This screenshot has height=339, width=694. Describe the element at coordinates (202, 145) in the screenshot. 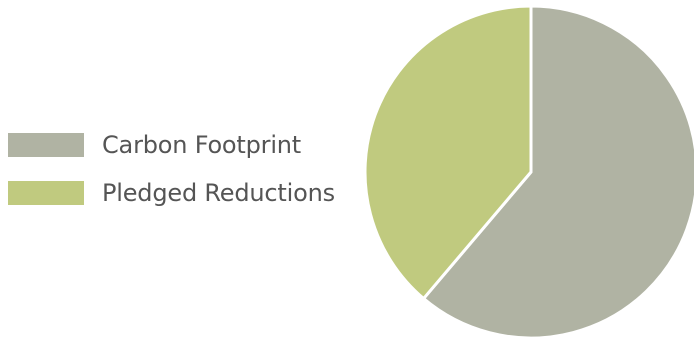

I see `legend-label-carbon-footprint: Carbon Footprint` at that location.